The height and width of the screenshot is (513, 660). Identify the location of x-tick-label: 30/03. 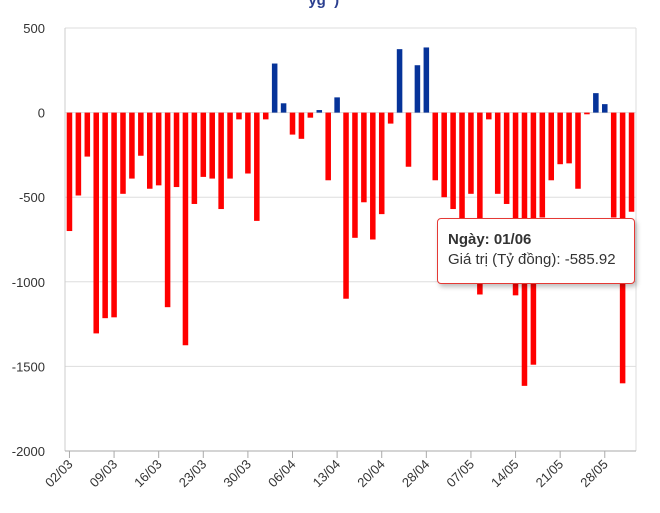
(237, 474).